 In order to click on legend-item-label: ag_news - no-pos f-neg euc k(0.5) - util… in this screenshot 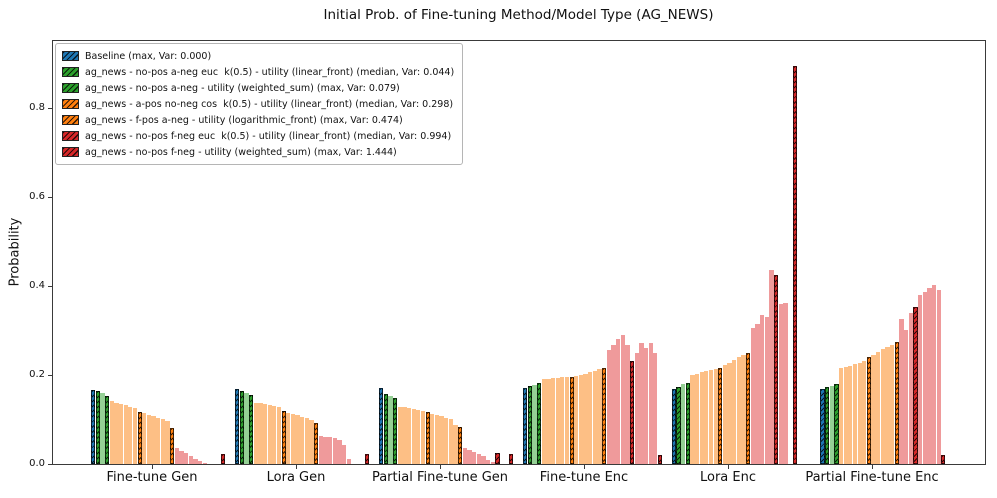, I will do `click(268, 136)`.